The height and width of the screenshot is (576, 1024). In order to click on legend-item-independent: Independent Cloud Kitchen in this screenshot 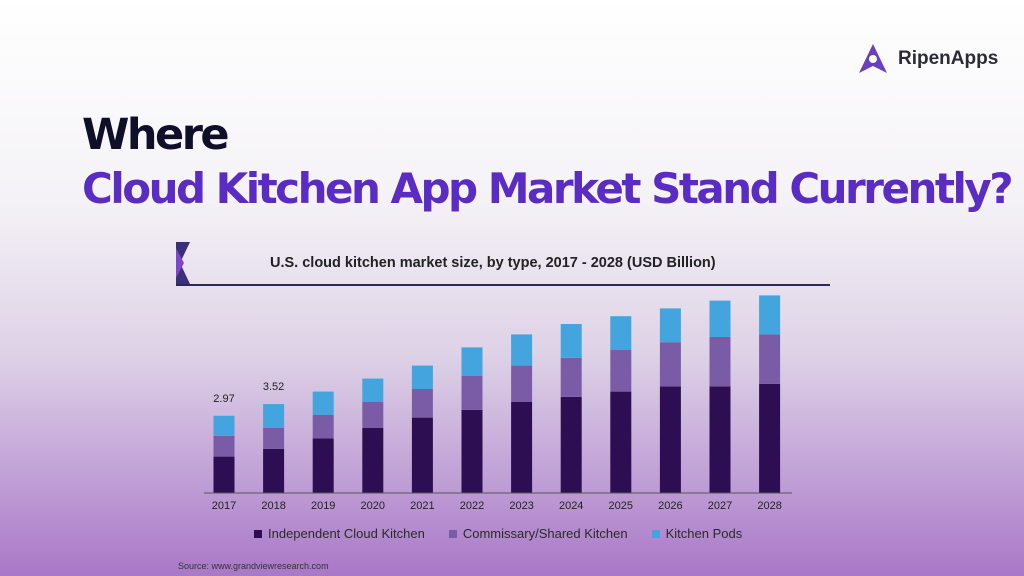, I will do `click(339, 533)`.